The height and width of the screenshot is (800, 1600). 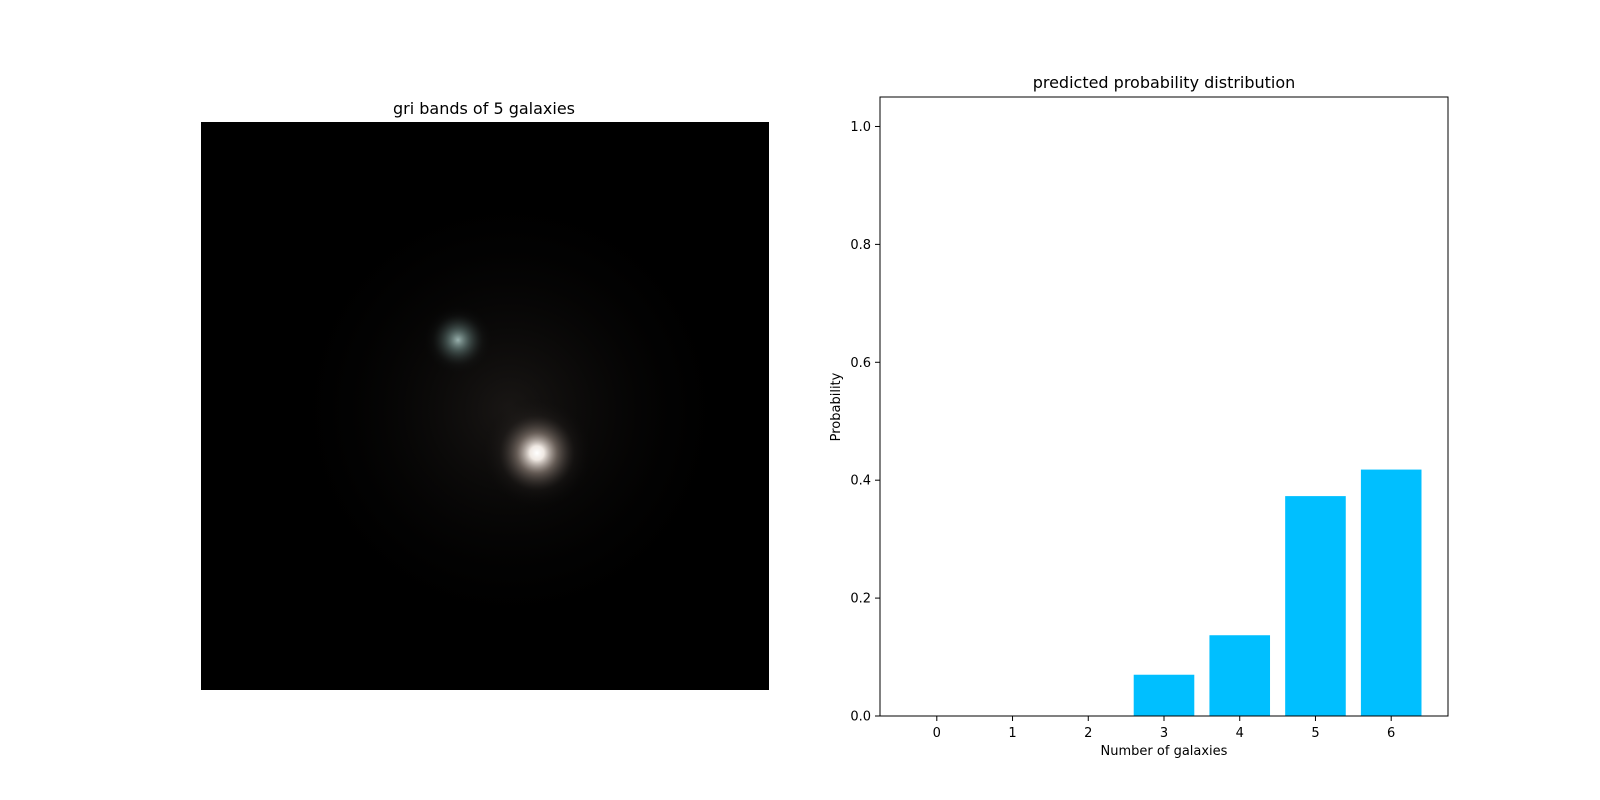 I want to click on y-axis-label: Probability, so click(x=836, y=406).